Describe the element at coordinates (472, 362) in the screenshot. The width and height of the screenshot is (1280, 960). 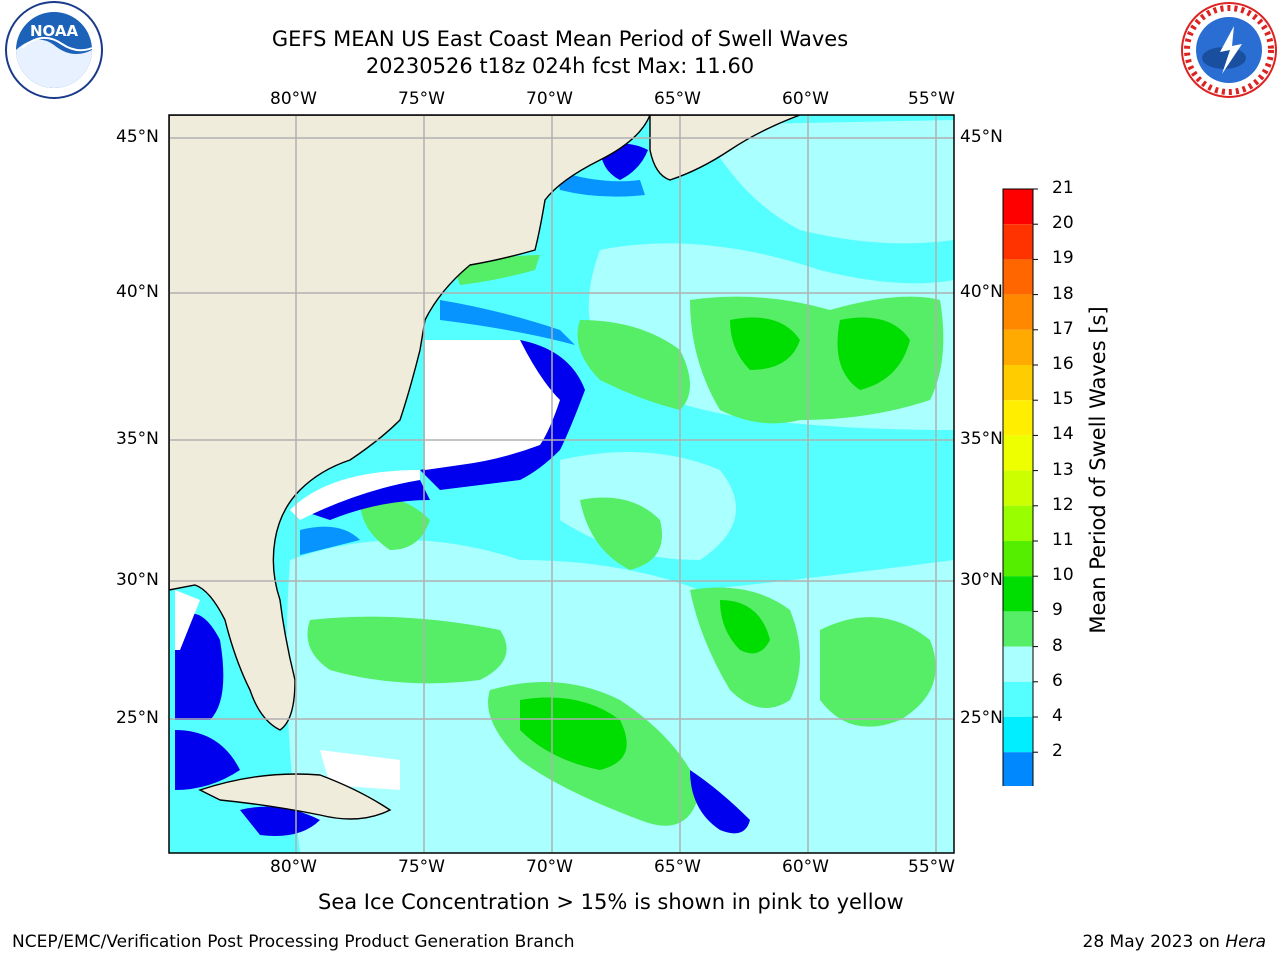
I see `period-4-6-regions` at that location.